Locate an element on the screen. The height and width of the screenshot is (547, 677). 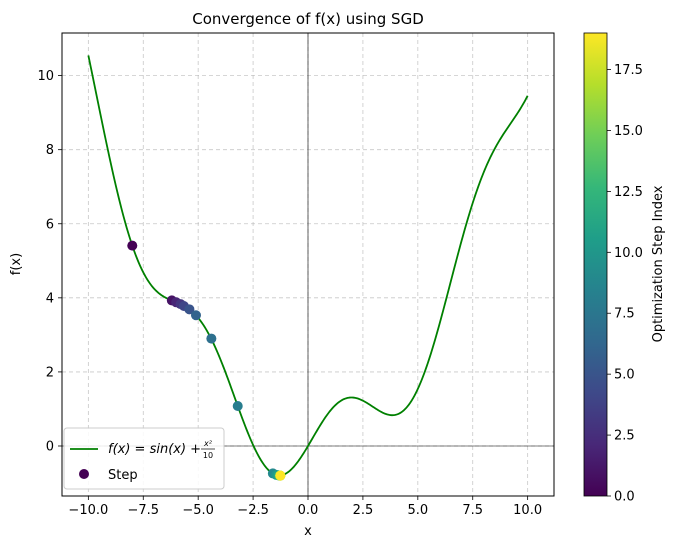
step-points-layer is located at coordinates (206, 360).